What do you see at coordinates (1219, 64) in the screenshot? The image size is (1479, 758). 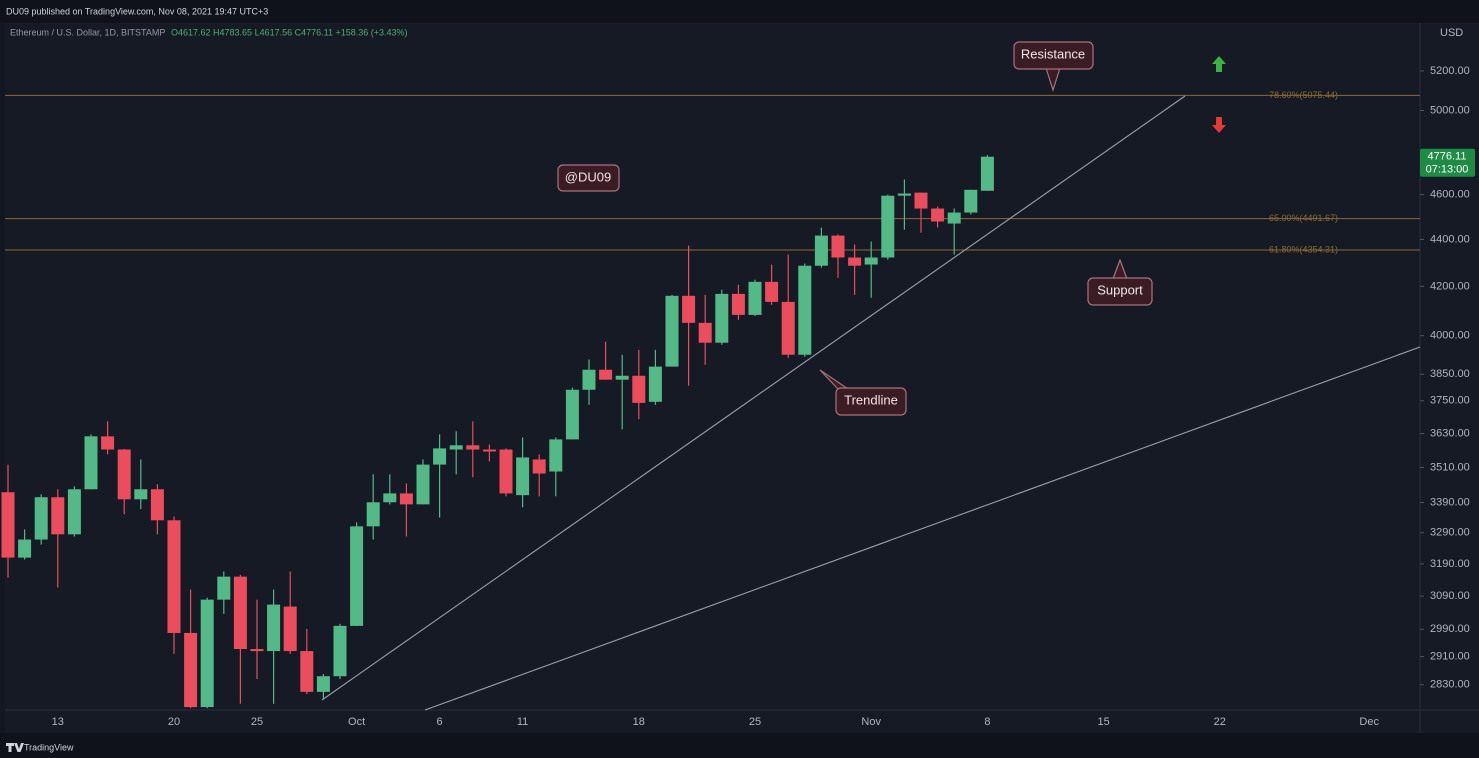 I see `up-arrow` at bounding box center [1219, 64].